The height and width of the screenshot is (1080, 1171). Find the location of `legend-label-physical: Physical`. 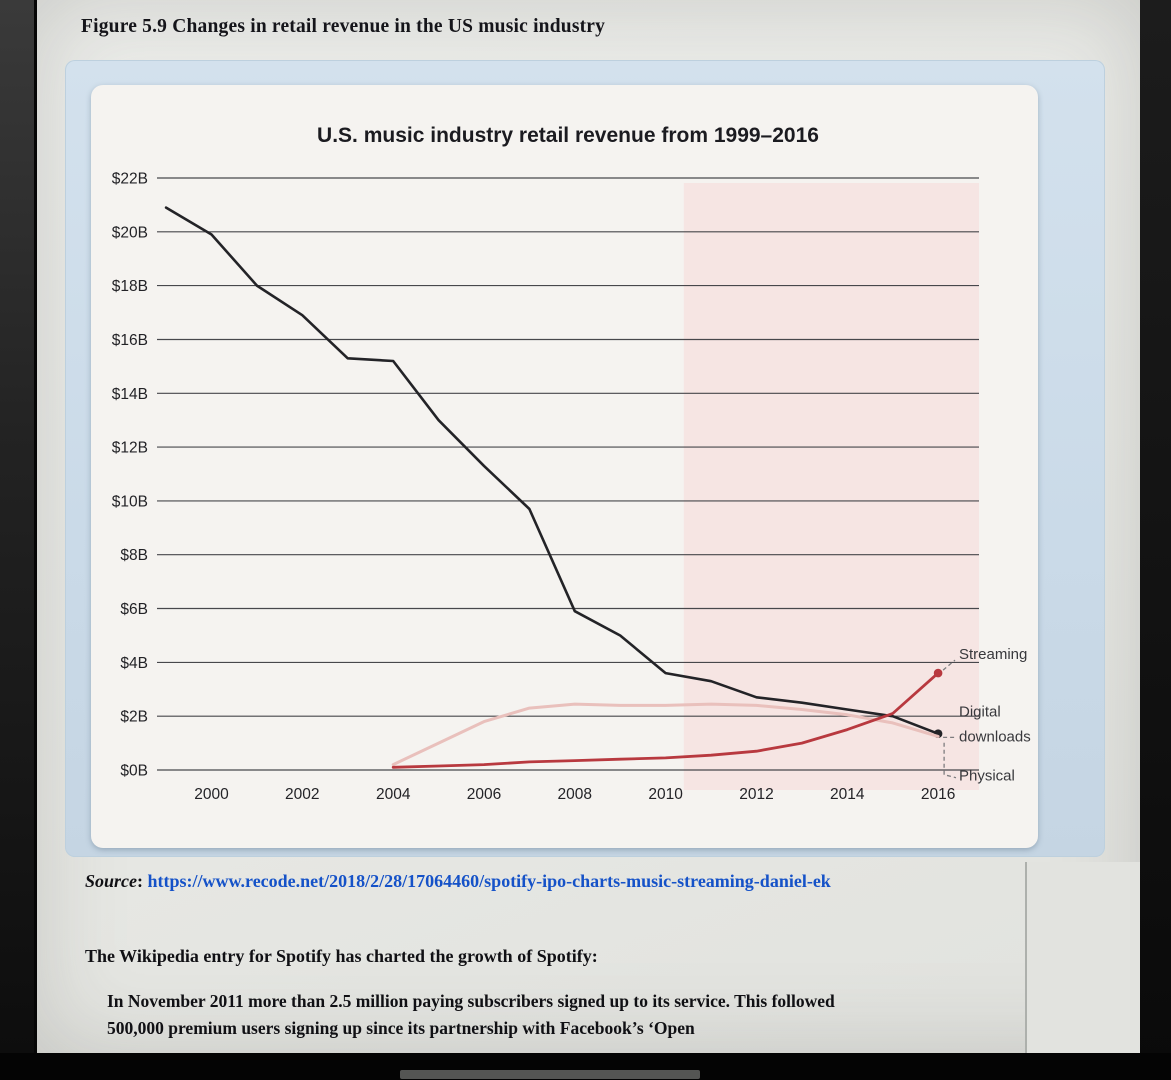

legend-label-physical: Physical is located at coordinates (987, 776).